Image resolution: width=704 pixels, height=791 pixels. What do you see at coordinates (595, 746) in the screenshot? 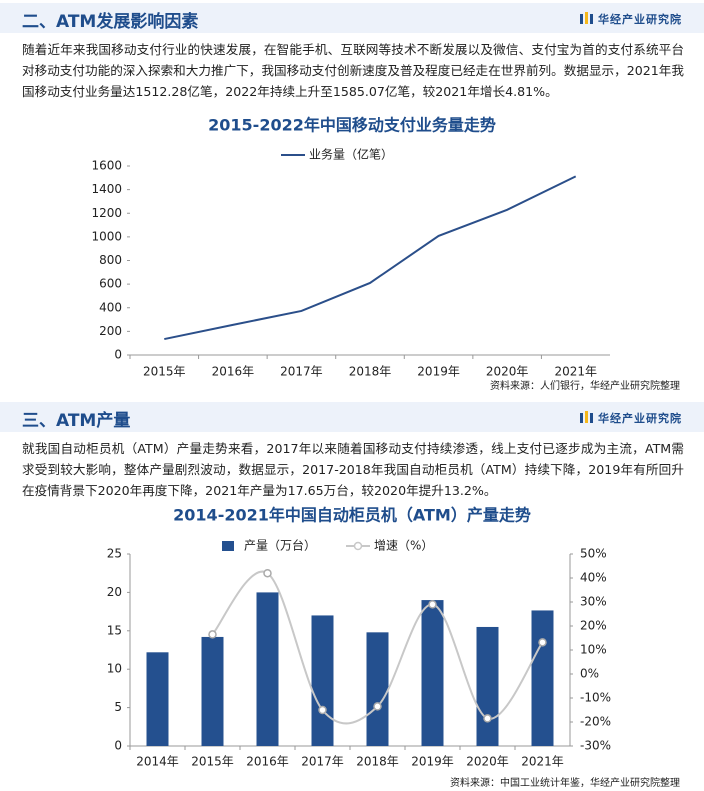
I see `y2-tick-label: -30%` at bounding box center [595, 746].